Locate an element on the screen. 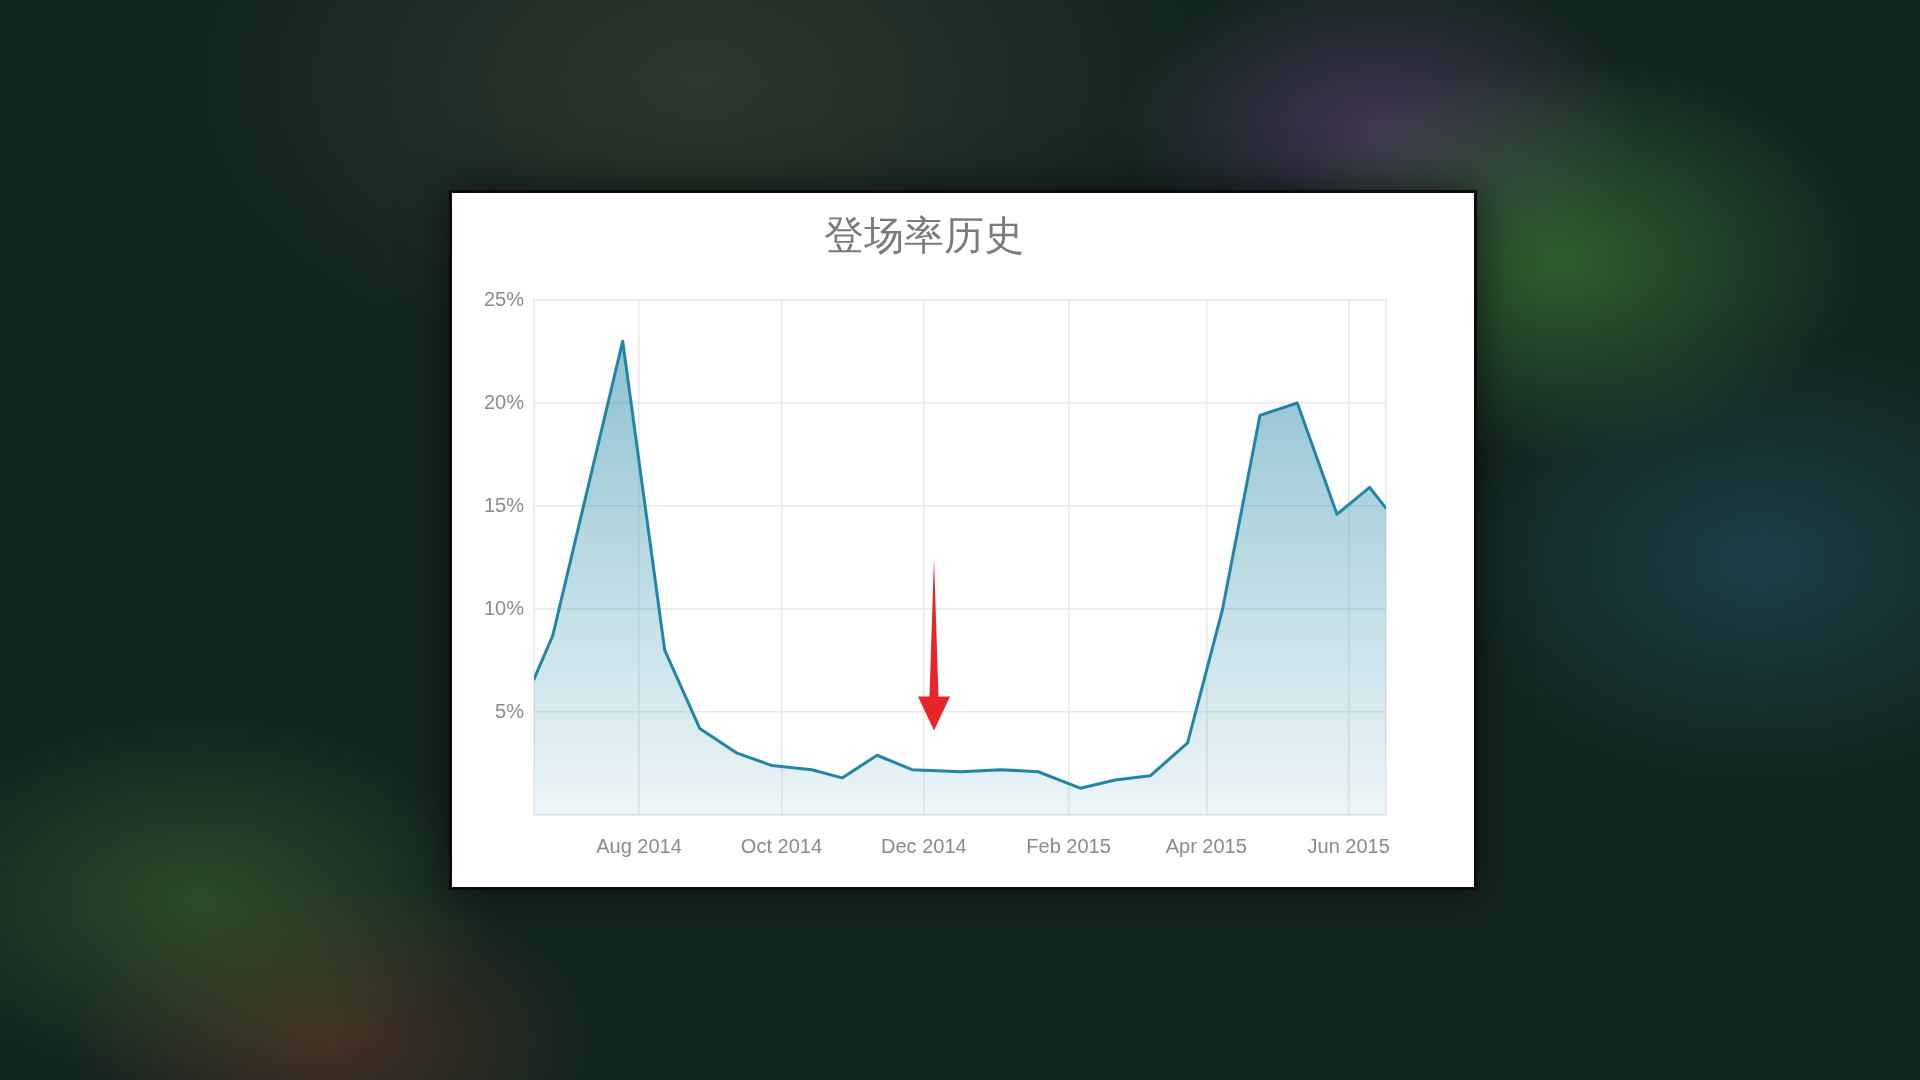  y-tick-label: 25% is located at coordinates (504, 298).